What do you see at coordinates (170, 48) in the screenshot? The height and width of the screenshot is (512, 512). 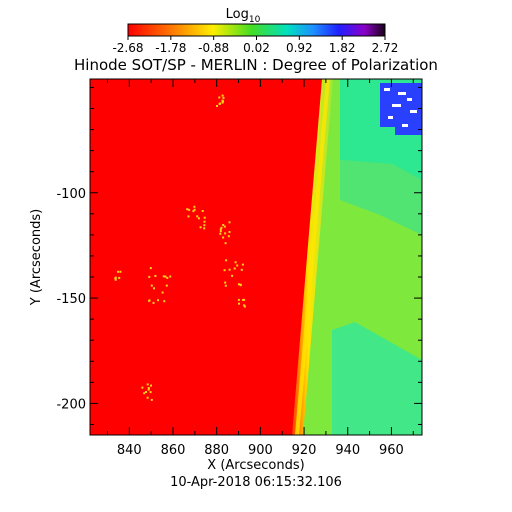 I see `colorbar-tick-label: -1.78` at bounding box center [170, 48].